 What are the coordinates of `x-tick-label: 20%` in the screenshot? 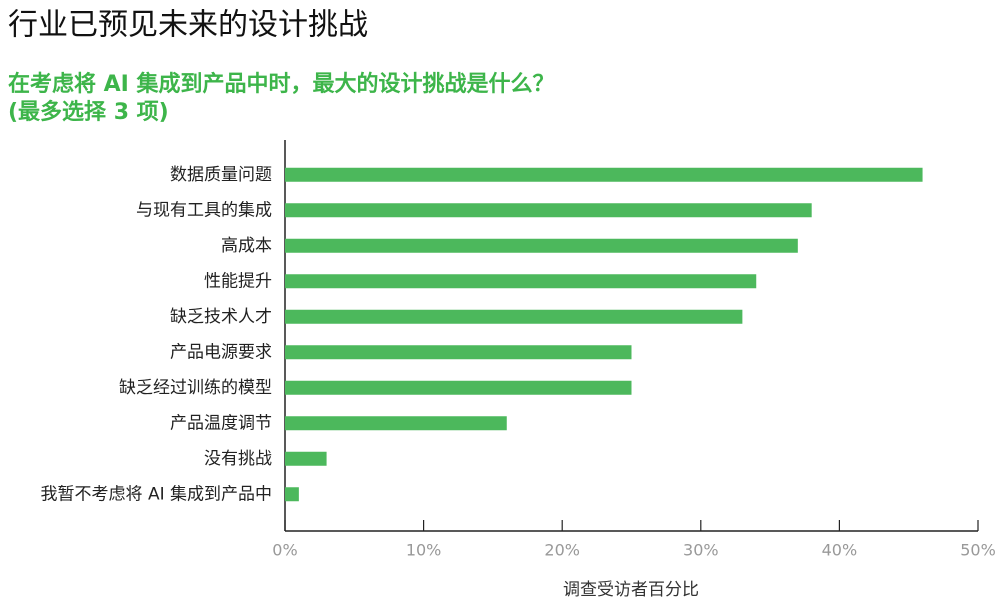 It's located at (562, 550).